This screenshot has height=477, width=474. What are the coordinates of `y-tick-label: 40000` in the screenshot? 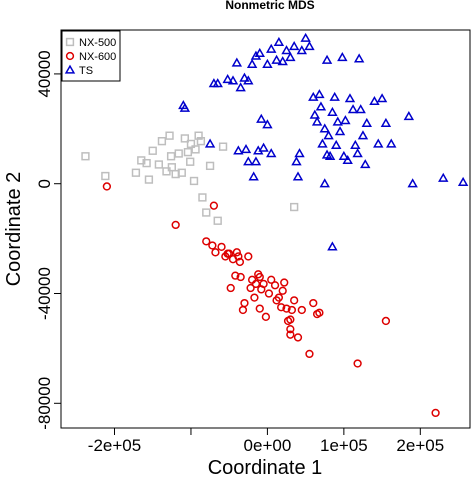 It's located at (44, 73).